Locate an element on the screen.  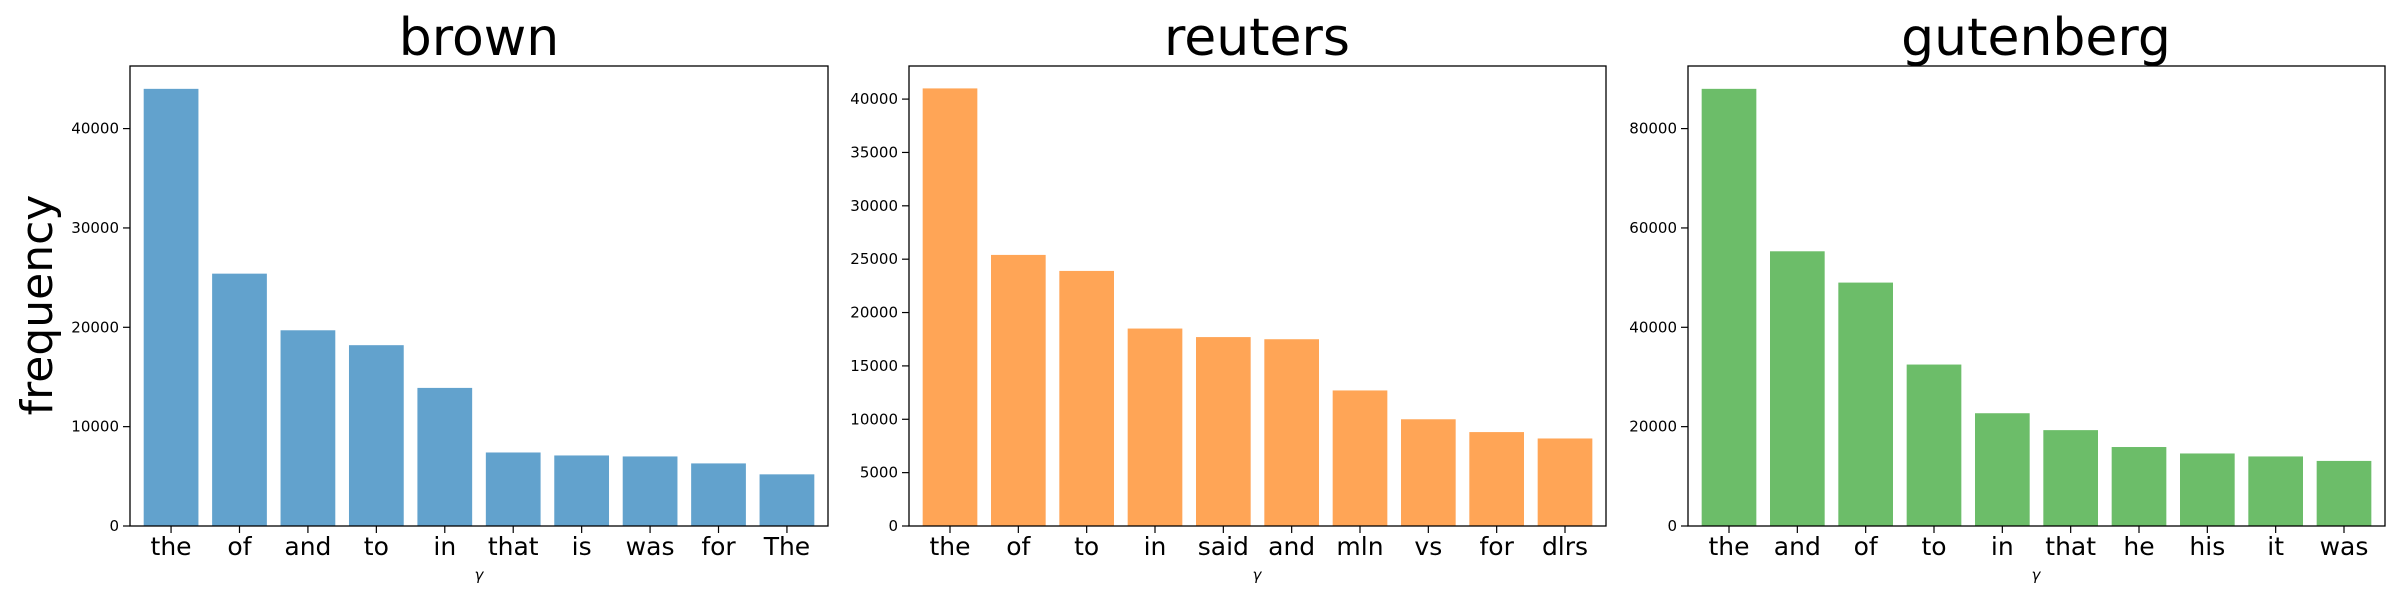
x-tick-label: dlrs is located at coordinates (1565, 546).